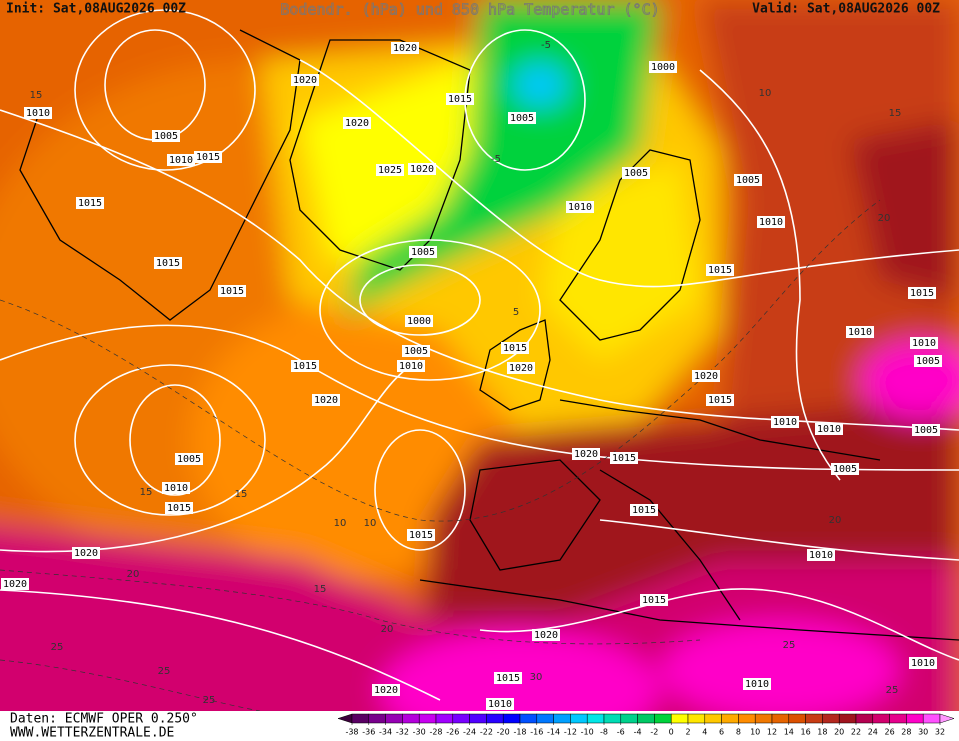 The image size is (959, 741). I want to click on colorbar-tick-label: -12, so click(570, 732).